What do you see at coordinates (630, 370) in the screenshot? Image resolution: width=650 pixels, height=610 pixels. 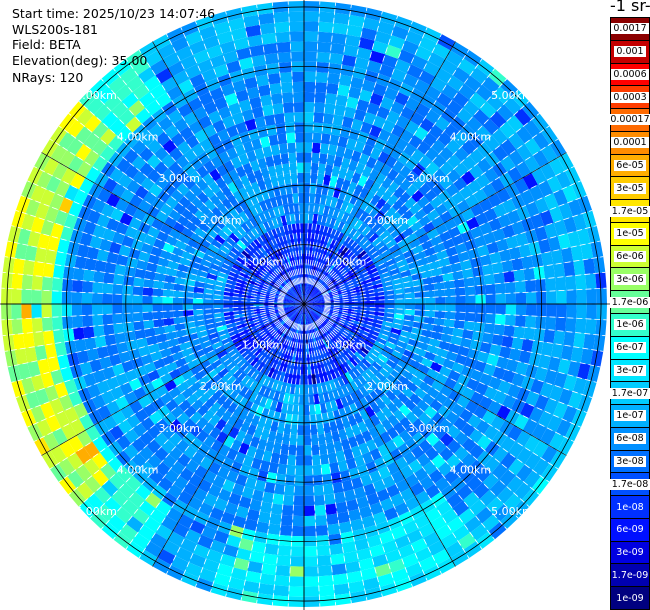 I see `colorbar-cell: 3e-07` at bounding box center [630, 370].